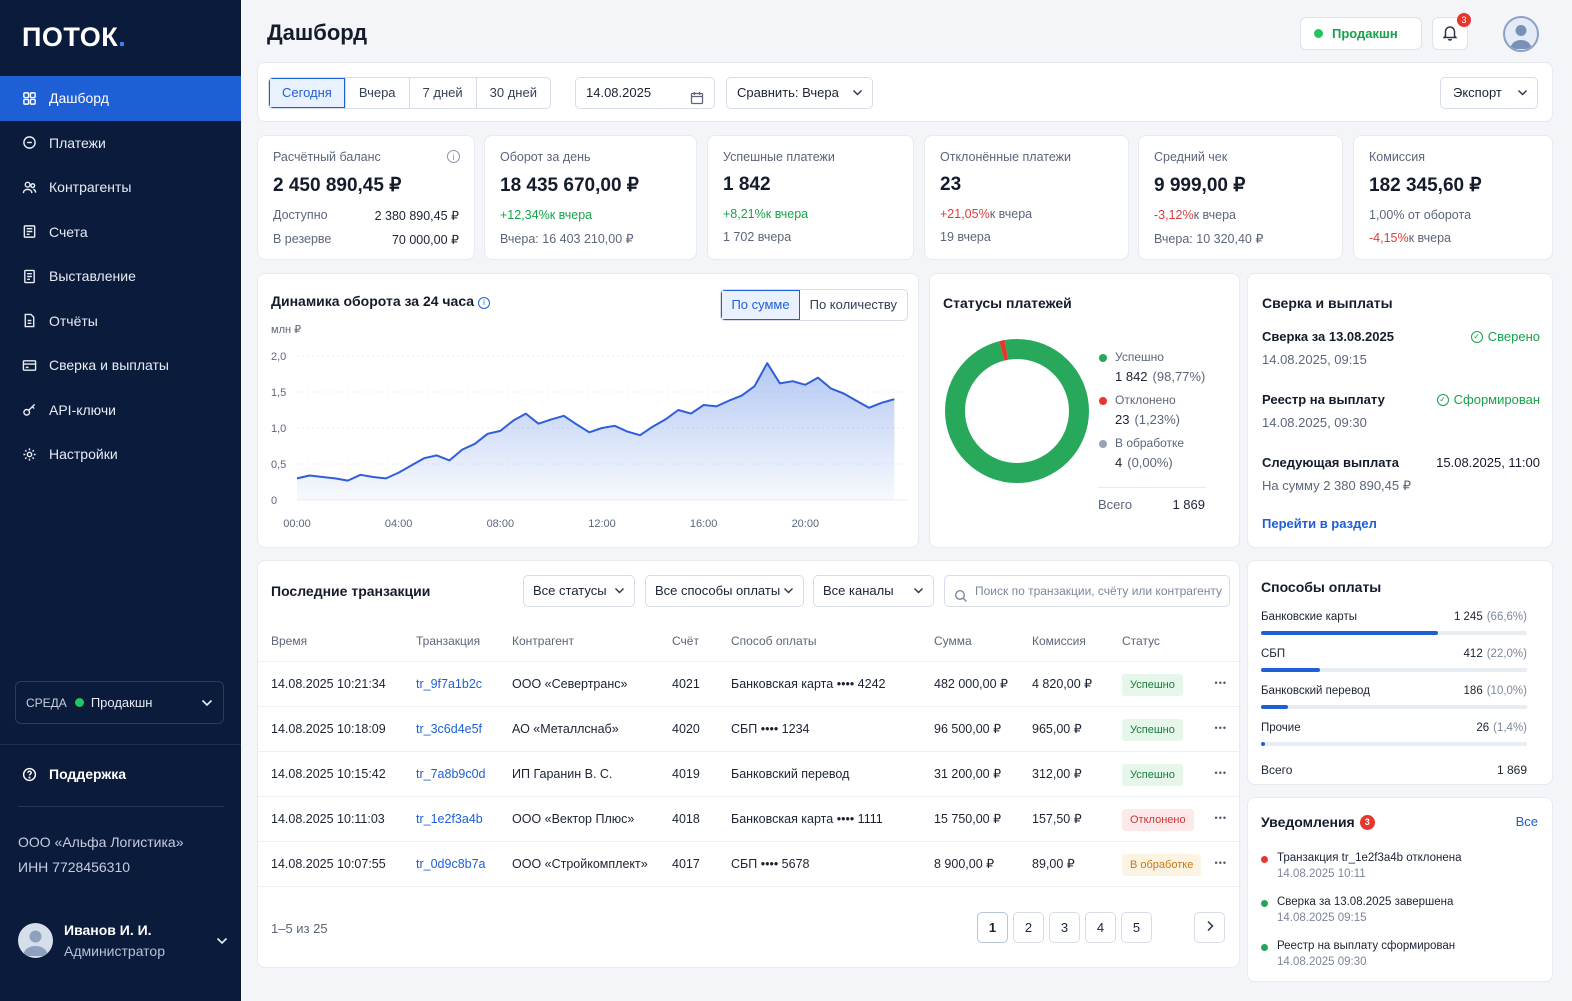 The image size is (1572, 1001). Describe the element at coordinates (1191, 157) in the screenshot. I see `kpi-title: Средний чек` at that location.